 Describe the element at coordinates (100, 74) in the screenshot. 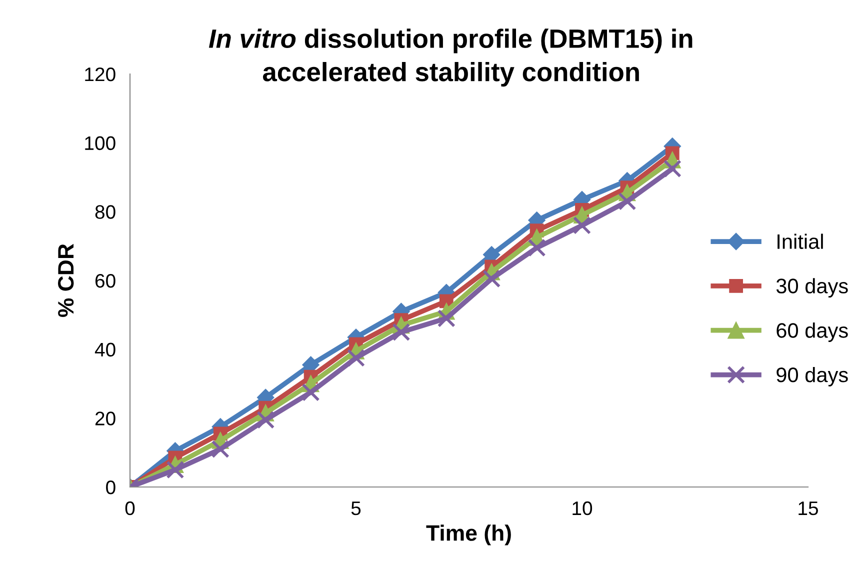

I see `y-tick-label: 120` at that location.